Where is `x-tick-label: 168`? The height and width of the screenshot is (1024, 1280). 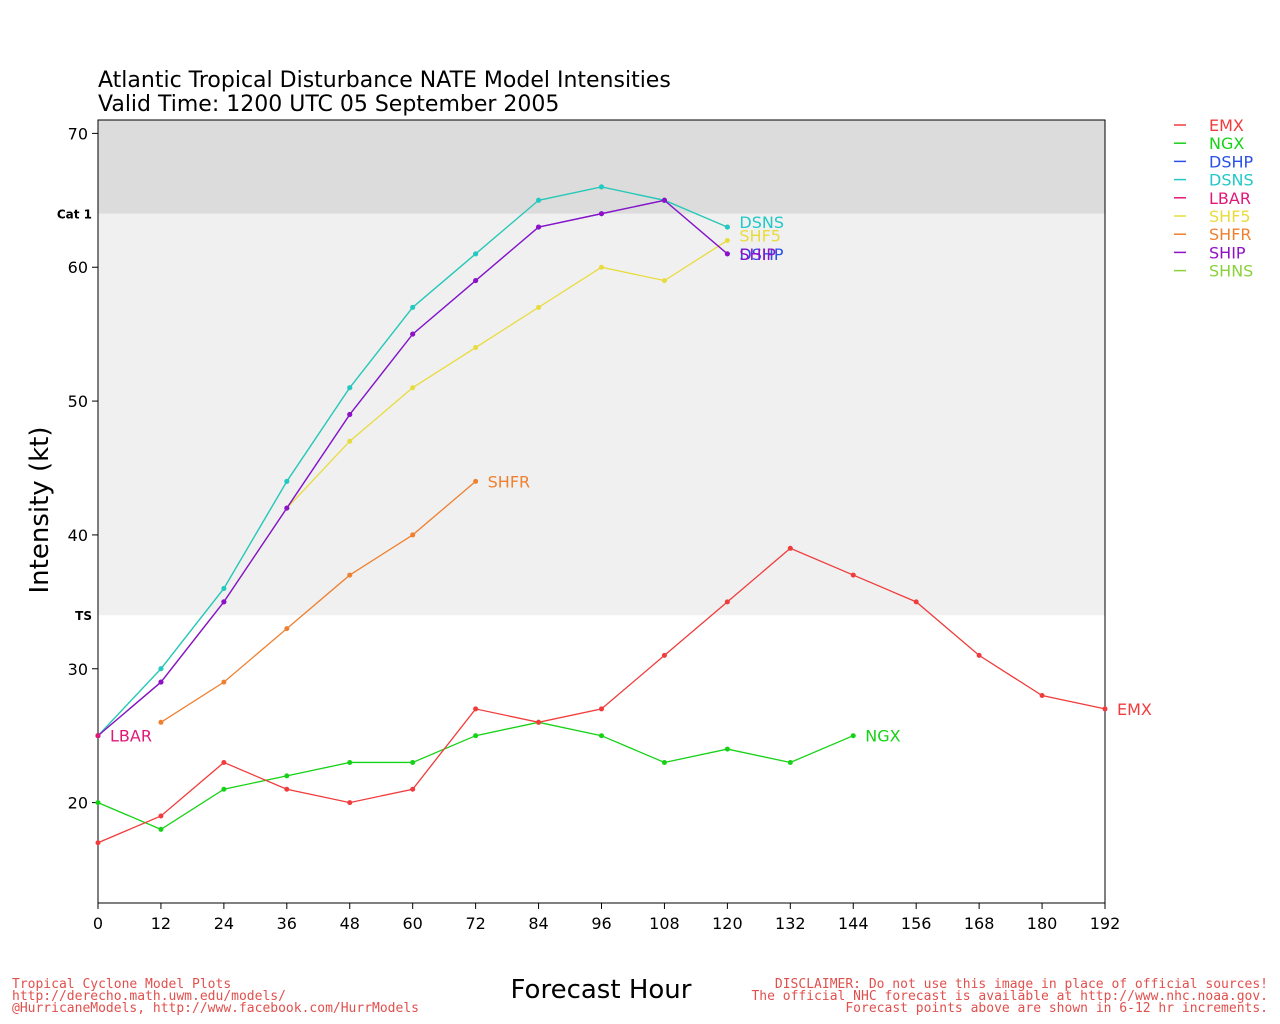
x-tick-label: 168 is located at coordinates (979, 923).